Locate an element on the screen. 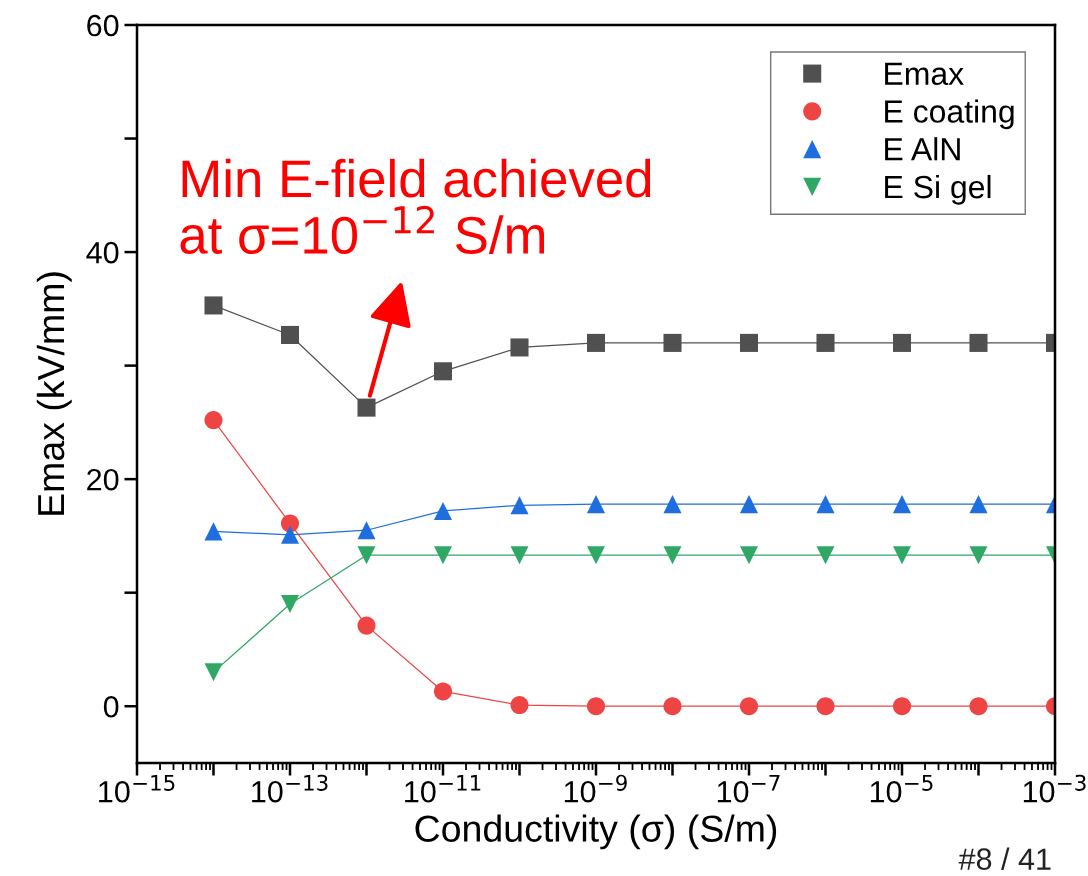 The height and width of the screenshot is (876, 1088). x-tick-label: 10$^{−7}$ is located at coordinates (748, 789).